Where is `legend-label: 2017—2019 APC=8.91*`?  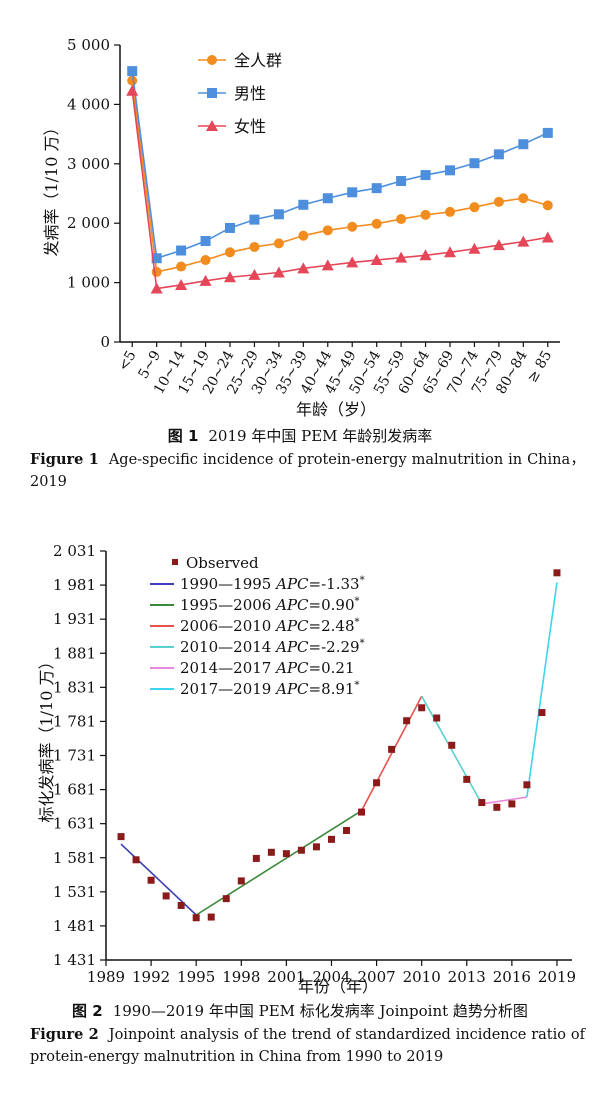
legend-label: 2017—2019 APC=8.91* is located at coordinates (270, 689).